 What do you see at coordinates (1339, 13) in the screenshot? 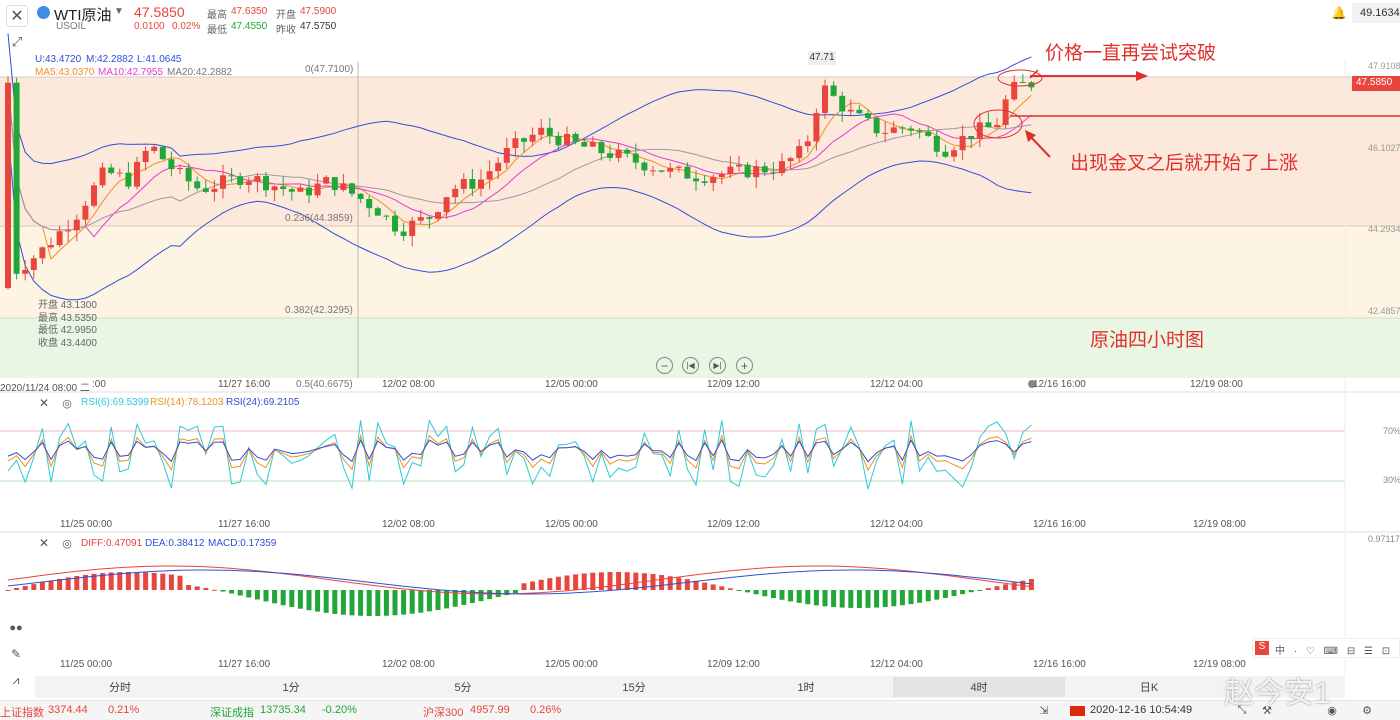
I see `bell-icon: 🔔` at bounding box center [1339, 13].